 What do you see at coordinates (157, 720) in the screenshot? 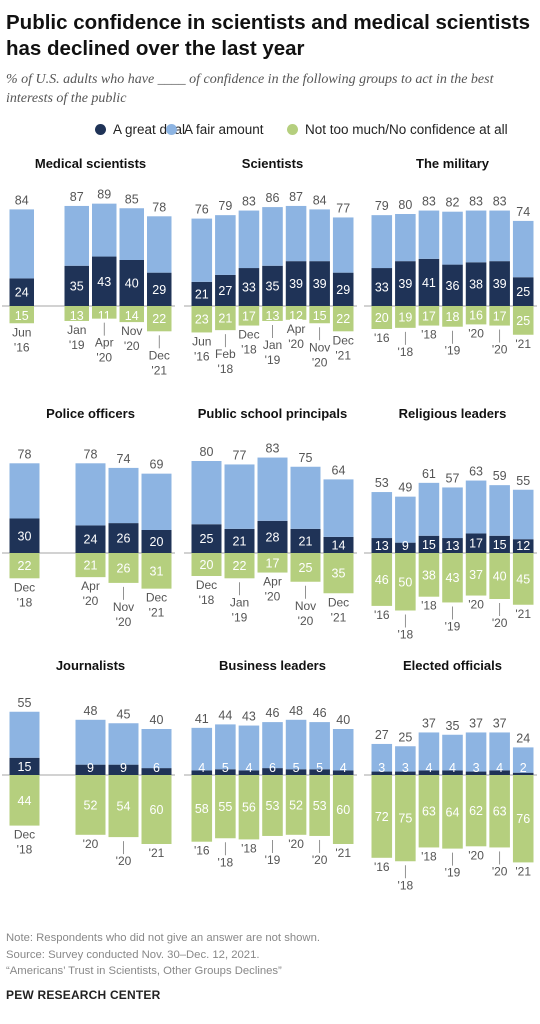
I see `total-label: 40` at bounding box center [157, 720].